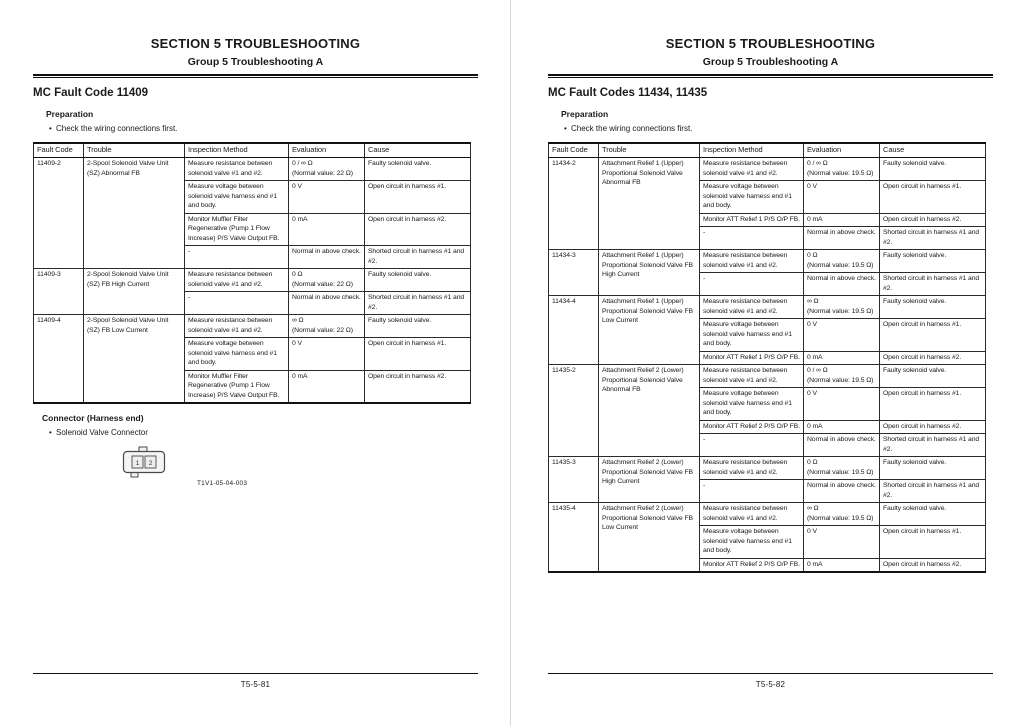 The width and height of the screenshot is (1020, 726). What do you see at coordinates (138, 463) in the screenshot?
I see `connector-pin-1: 1` at bounding box center [138, 463].